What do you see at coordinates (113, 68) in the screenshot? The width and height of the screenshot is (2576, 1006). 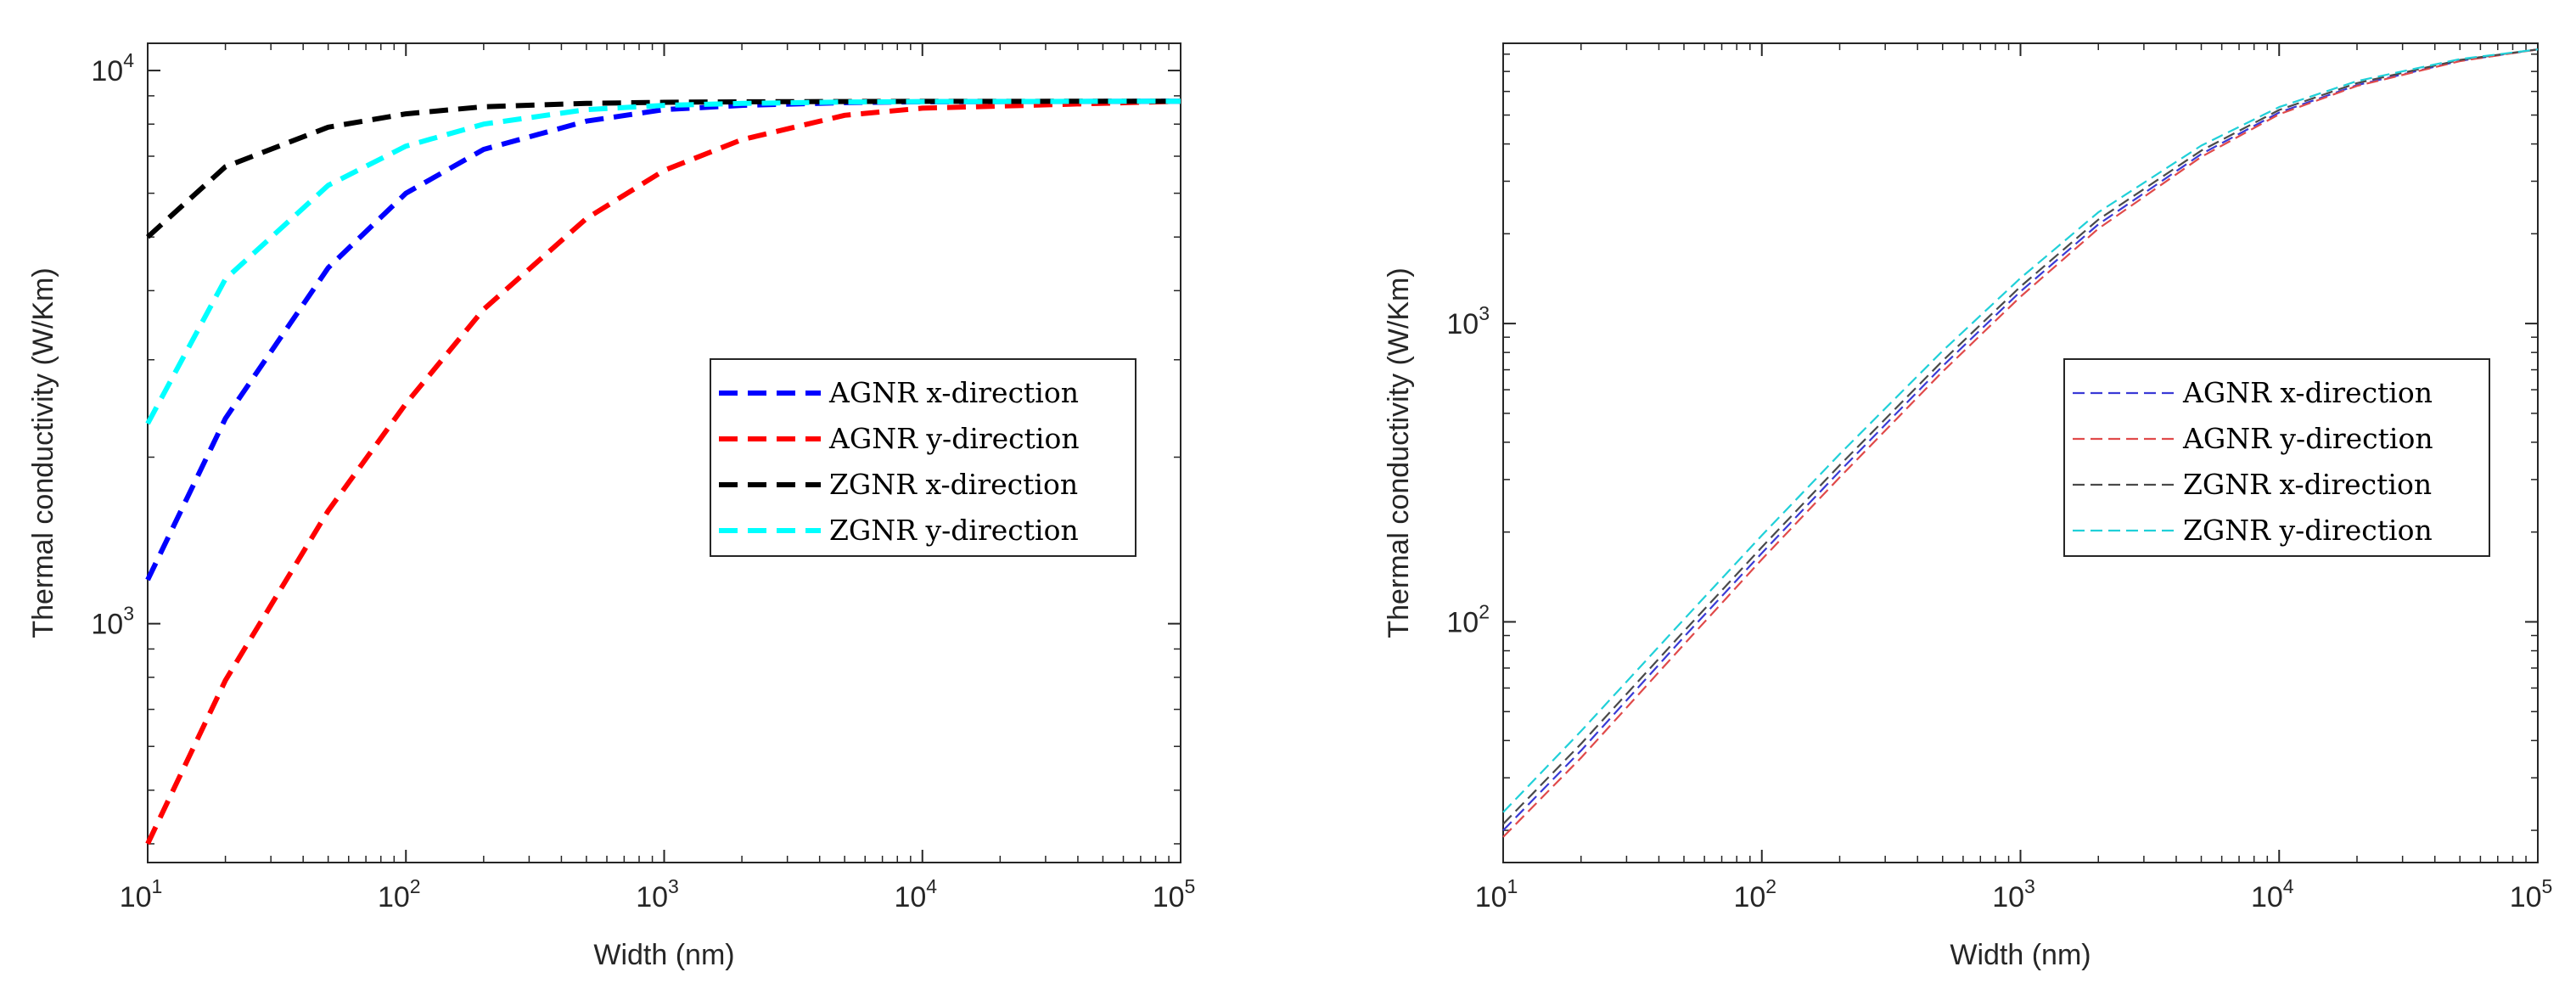 I see `y-tick-label: 10⁴` at bounding box center [113, 68].